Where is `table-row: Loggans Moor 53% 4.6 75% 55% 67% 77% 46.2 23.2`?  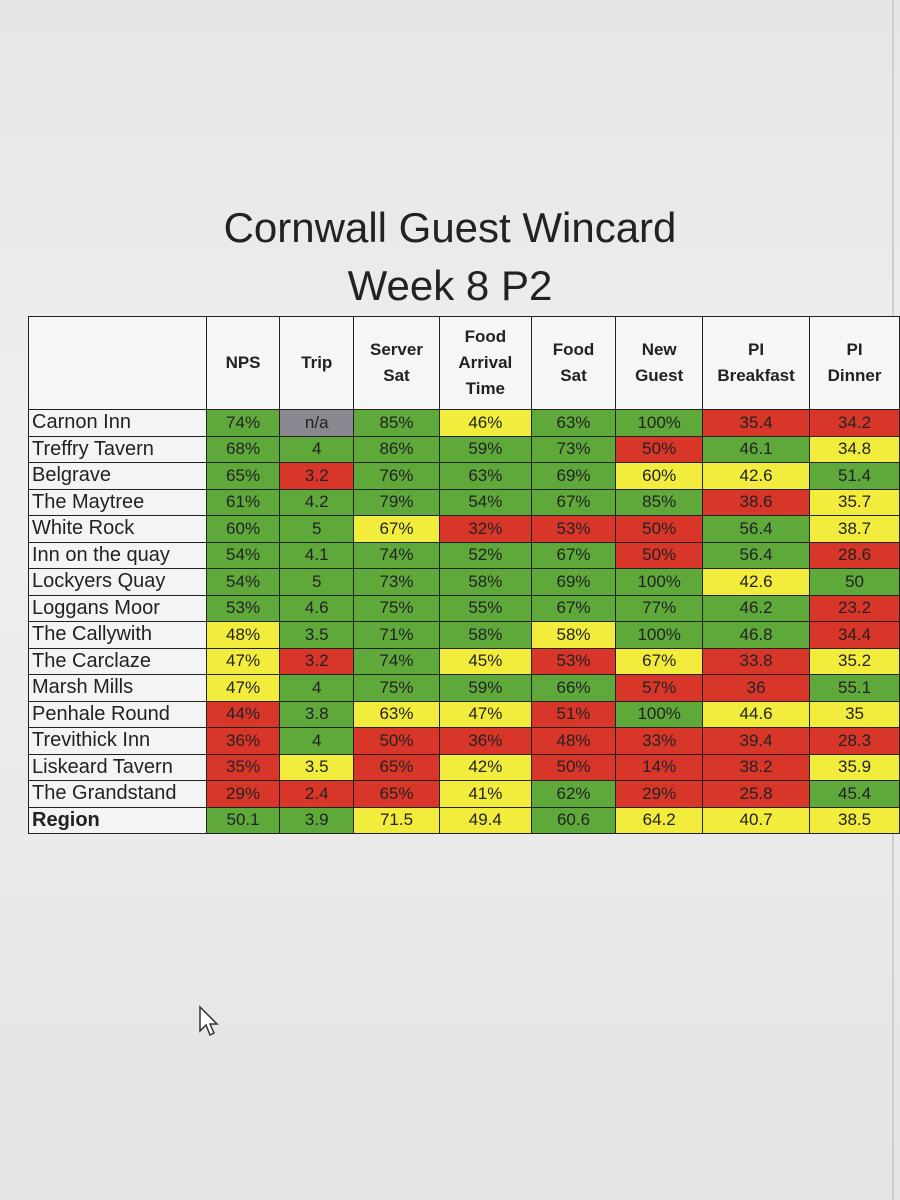
table-row: Loggans Moor 53% 4.6 75% 55% 67% 77% 46.2 23.2 is located at coordinates (464, 608).